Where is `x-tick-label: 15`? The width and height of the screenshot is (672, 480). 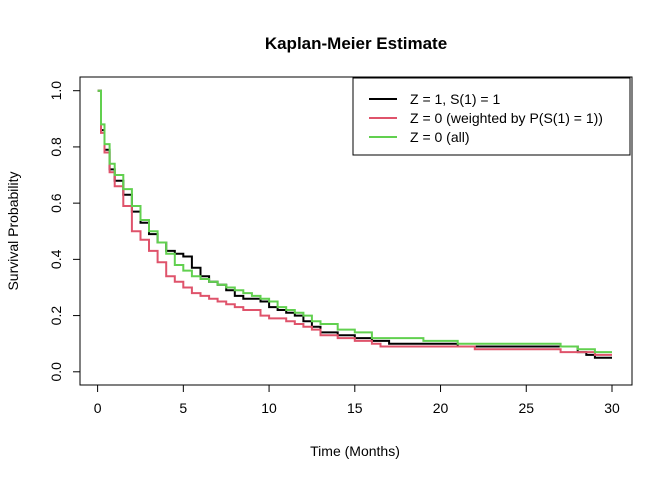
x-tick-label: 15 is located at coordinates (355, 408).